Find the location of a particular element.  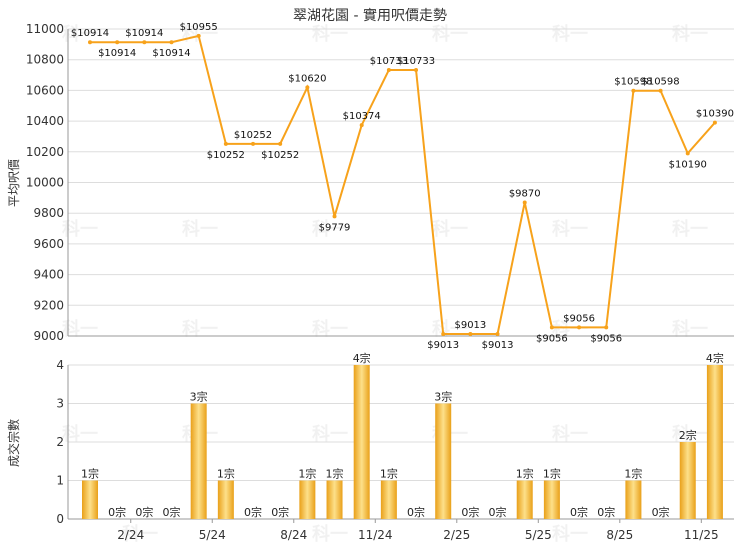

price-y-tick: 11000 is located at coordinates (45, 29).